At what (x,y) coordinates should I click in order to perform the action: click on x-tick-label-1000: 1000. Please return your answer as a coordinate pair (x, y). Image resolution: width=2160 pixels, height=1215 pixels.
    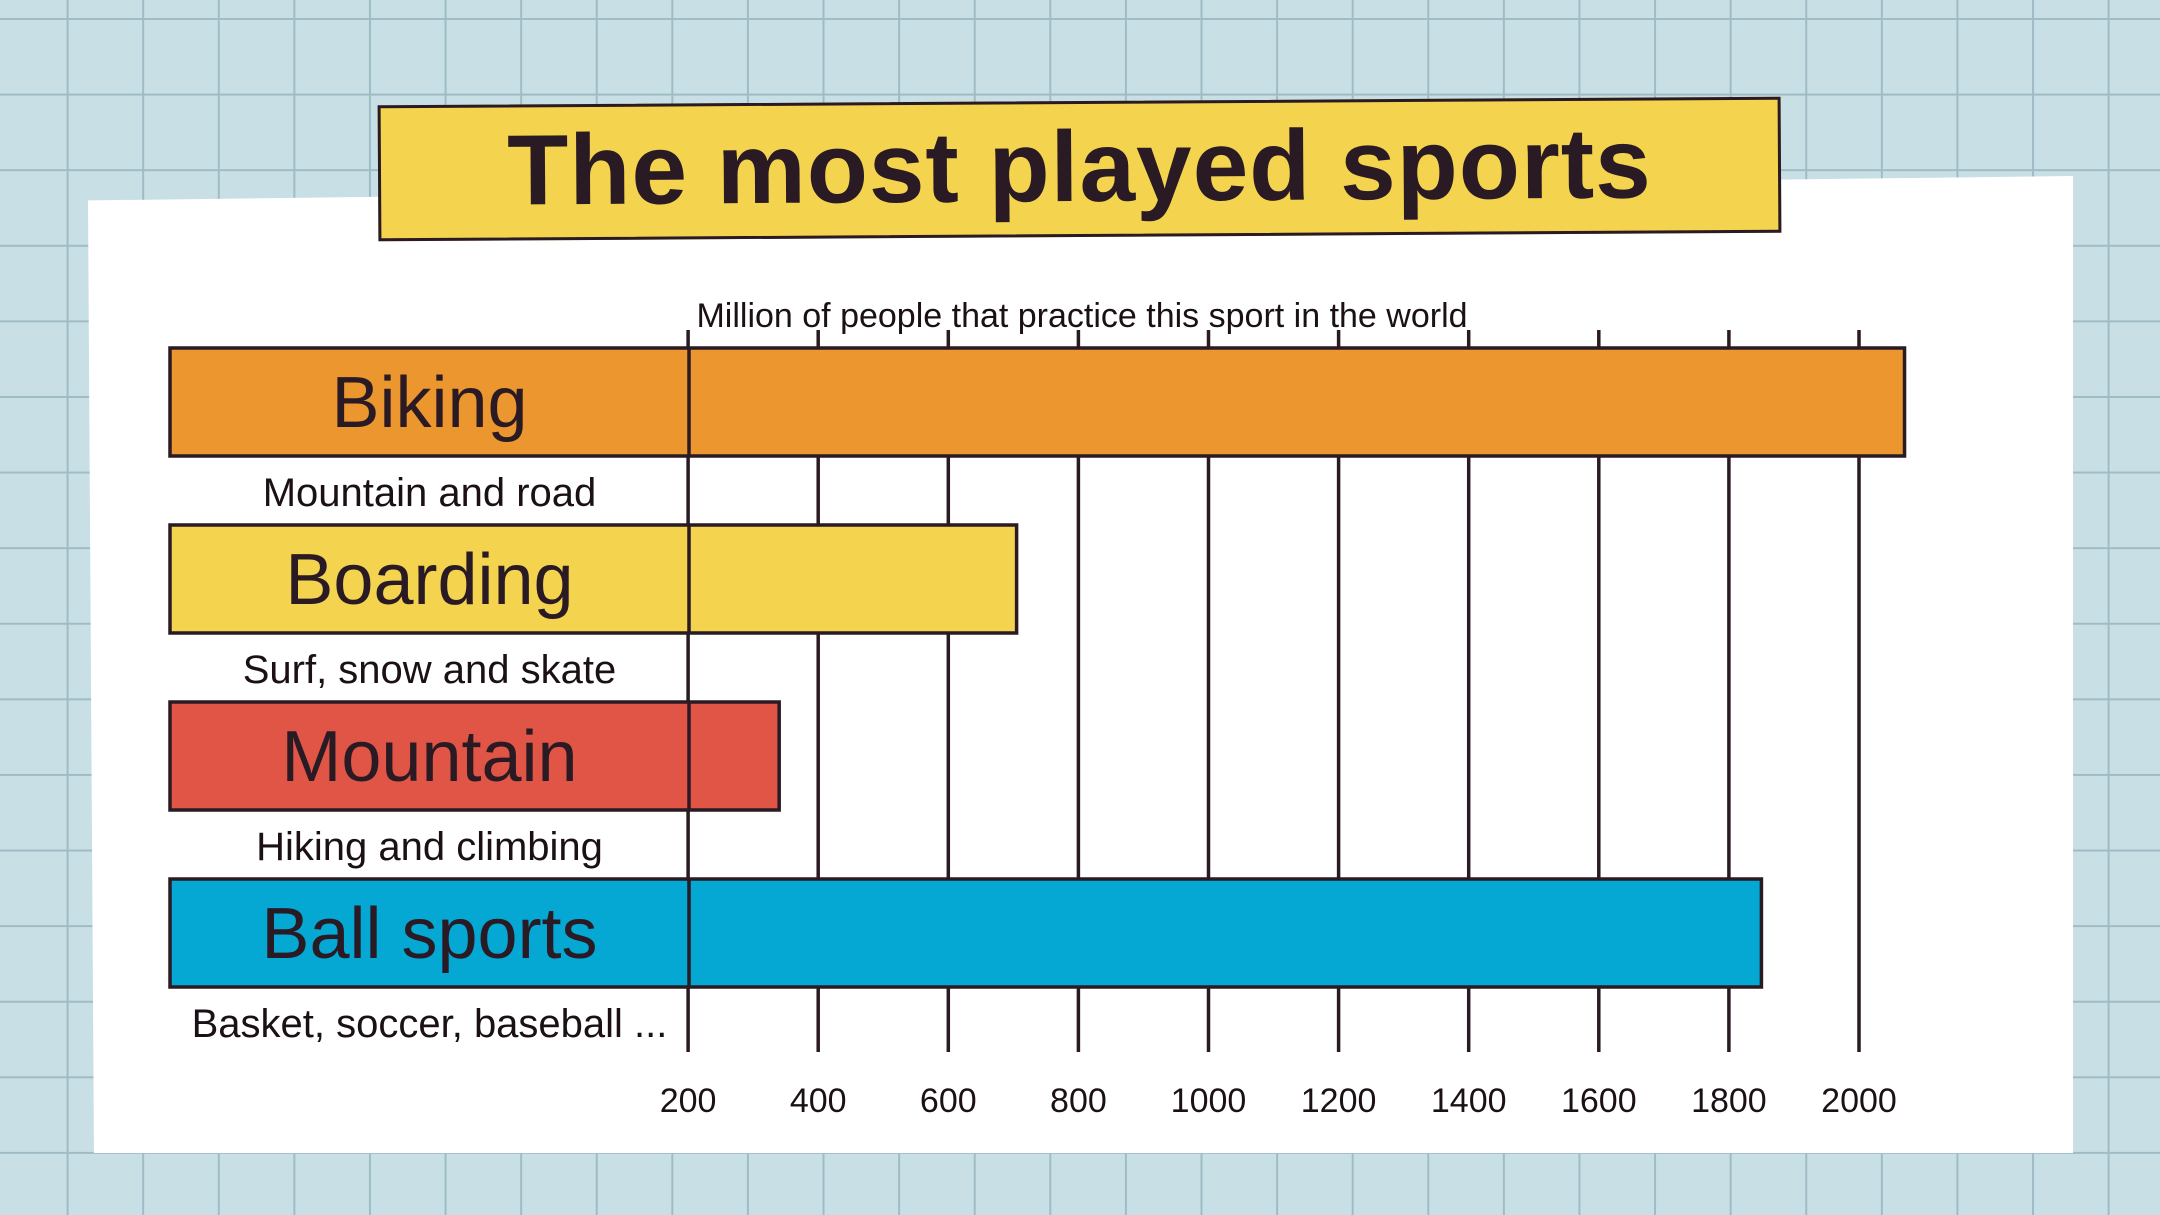
    Looking at the image, I should click on (1209, 1101).